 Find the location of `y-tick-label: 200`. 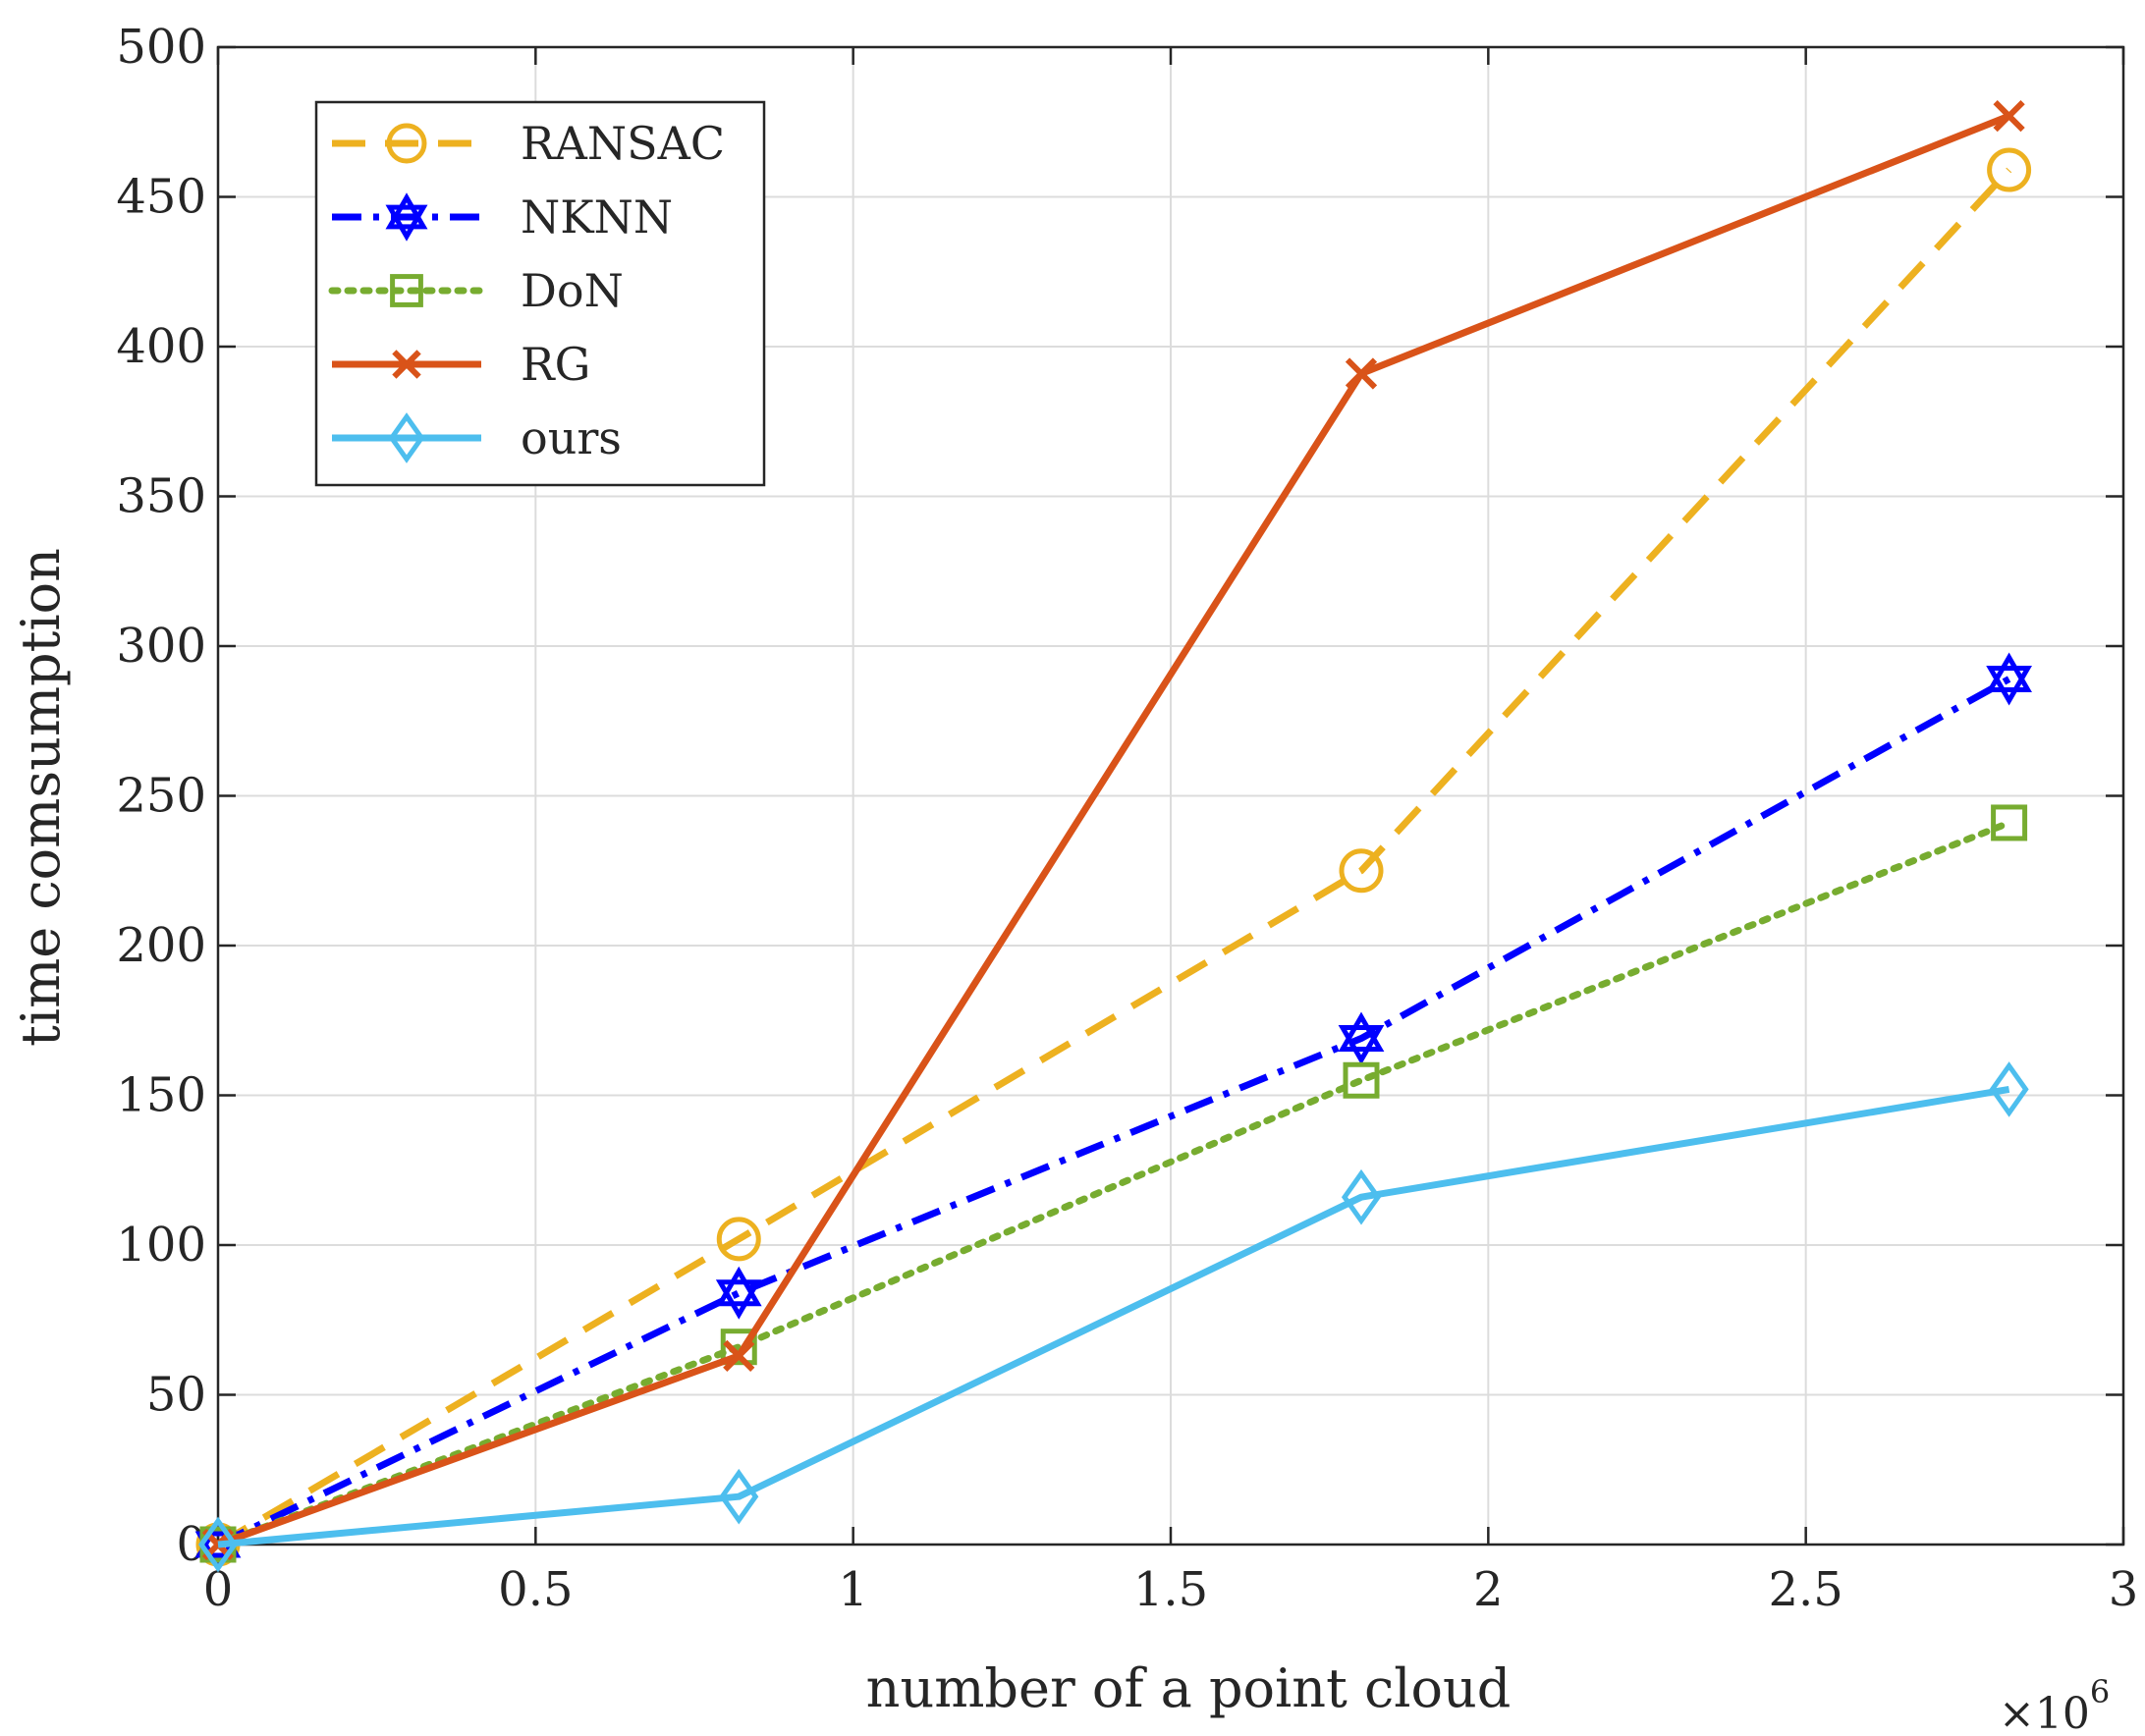

y-tick-label: 200 is located at coordinates (161, 945).